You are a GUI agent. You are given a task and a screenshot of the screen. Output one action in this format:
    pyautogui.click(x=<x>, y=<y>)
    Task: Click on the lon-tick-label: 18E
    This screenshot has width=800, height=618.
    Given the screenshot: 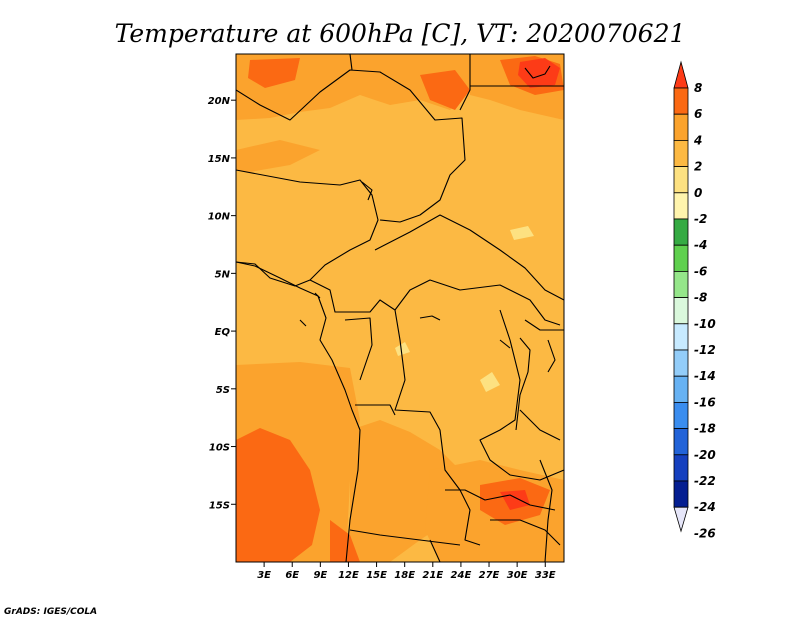 What is the action you would take?
    pyautogui.click(x=404, y=575)
    